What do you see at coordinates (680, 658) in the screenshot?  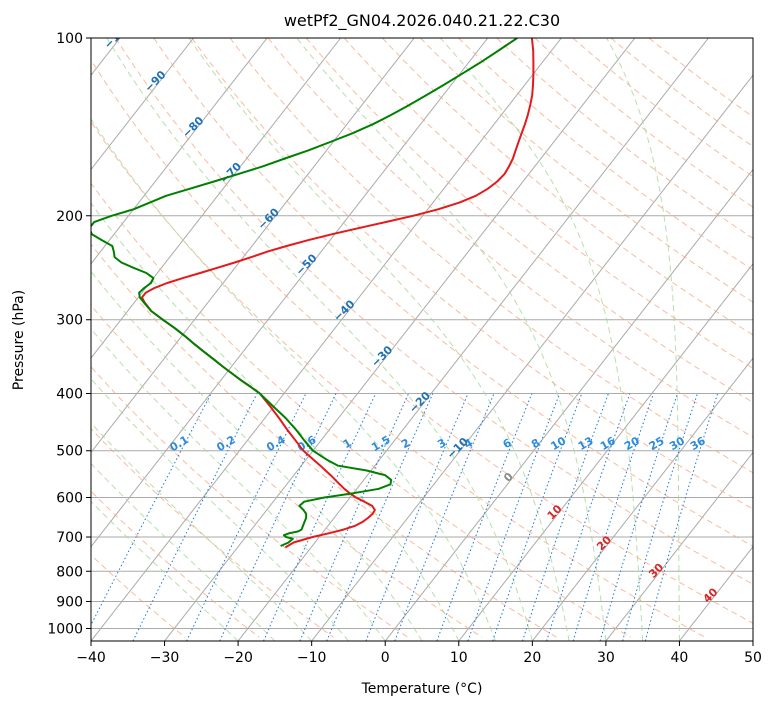 I see `x-tick-label: 40` at bounding box center [680, 658].